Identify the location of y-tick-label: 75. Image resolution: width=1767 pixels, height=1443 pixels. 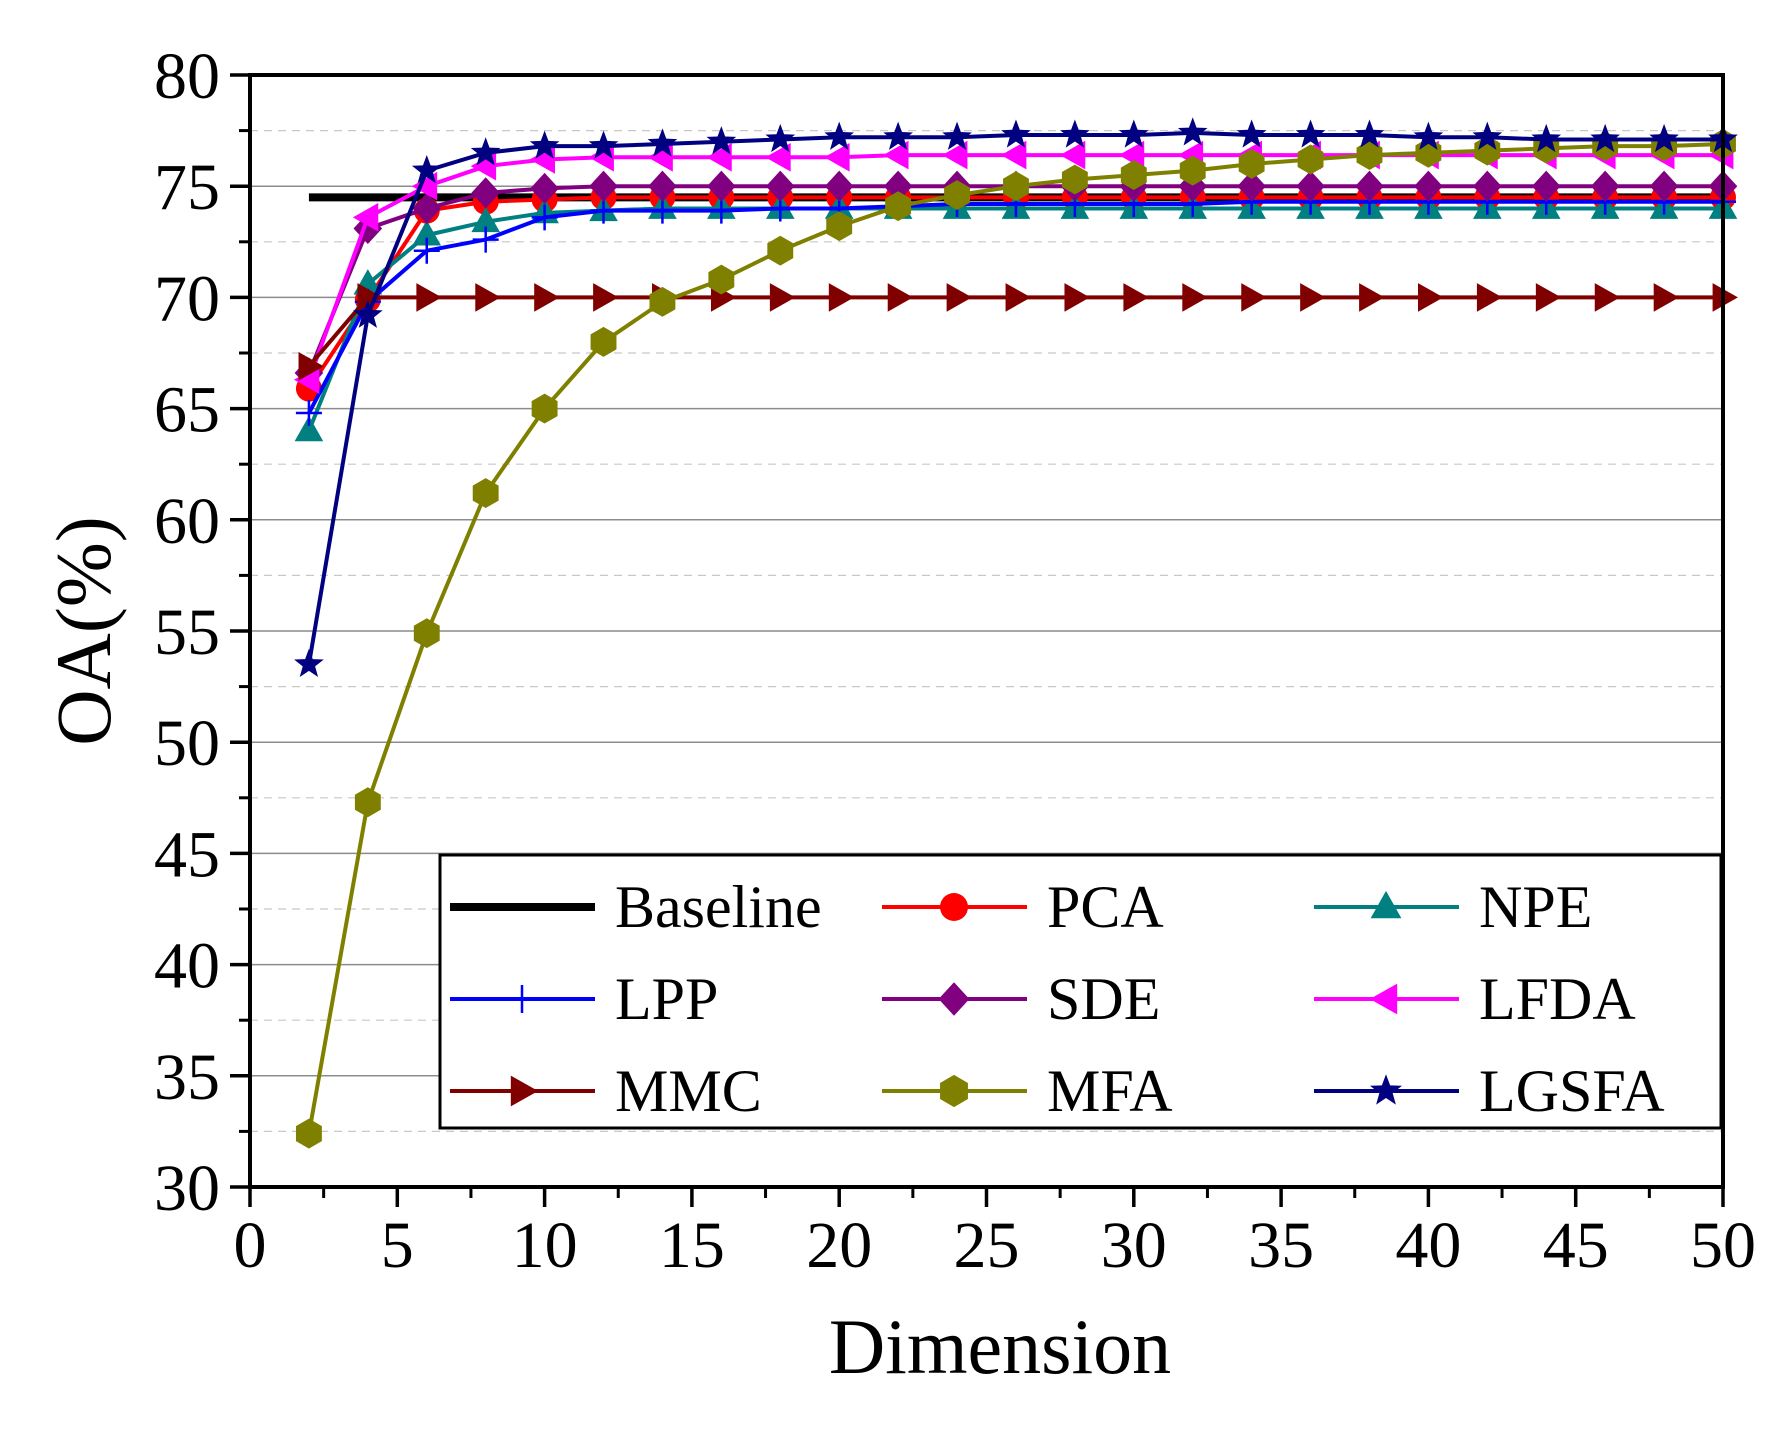
(187, 187).